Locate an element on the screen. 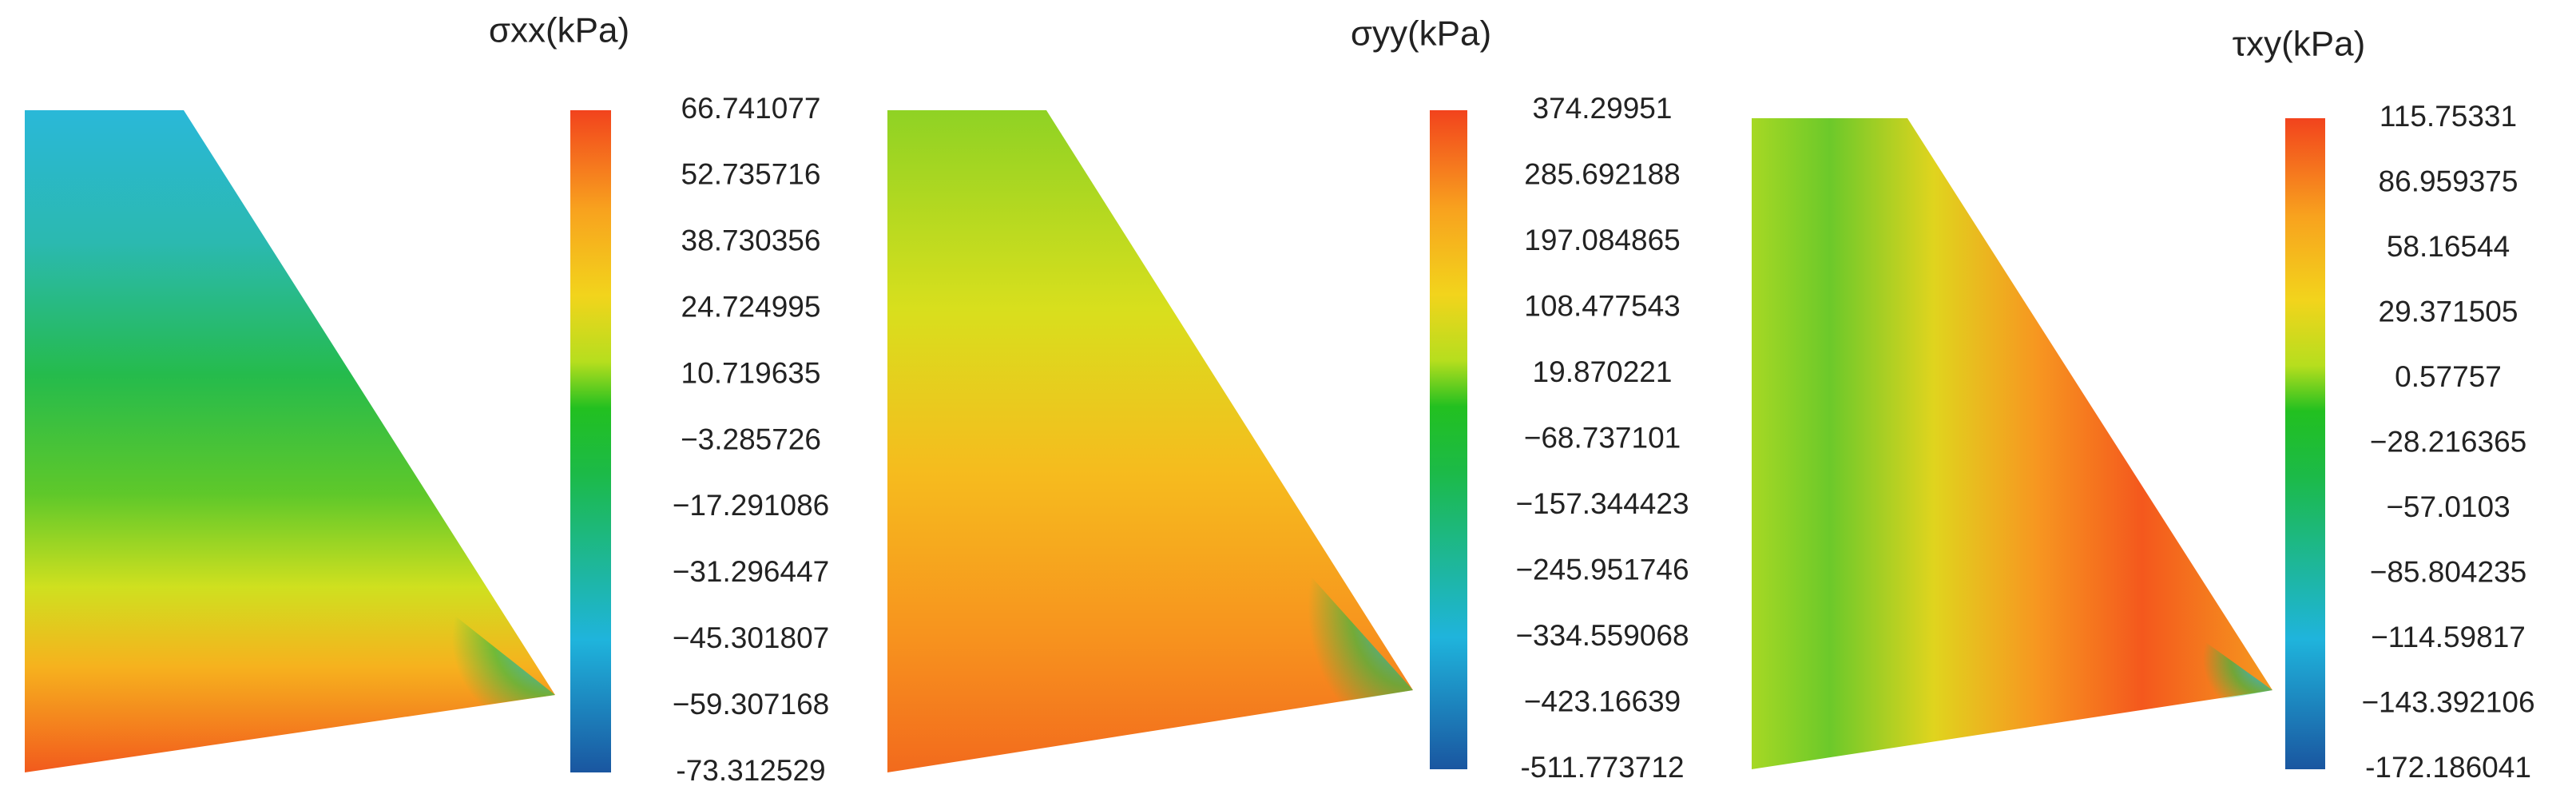 The width and height of the screenshot is (2576, 806). chart-title: τxy(kPa) is located at coordinates (2299, 44).